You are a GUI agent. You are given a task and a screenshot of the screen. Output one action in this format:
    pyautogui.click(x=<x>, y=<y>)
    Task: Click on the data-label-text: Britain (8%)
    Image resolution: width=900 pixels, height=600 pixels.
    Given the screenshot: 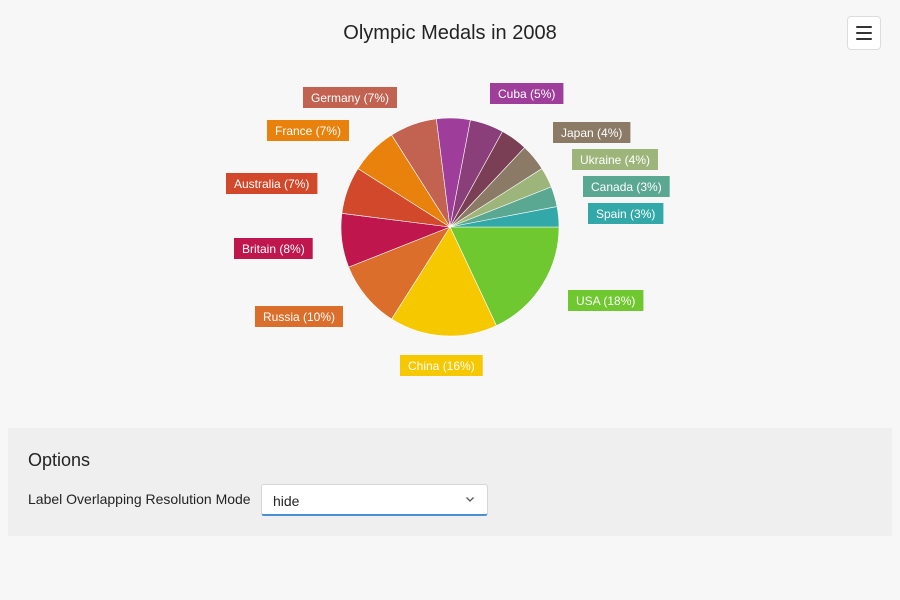 What is the action you would take?
    pyautogui.click(x=273, y=249)
    